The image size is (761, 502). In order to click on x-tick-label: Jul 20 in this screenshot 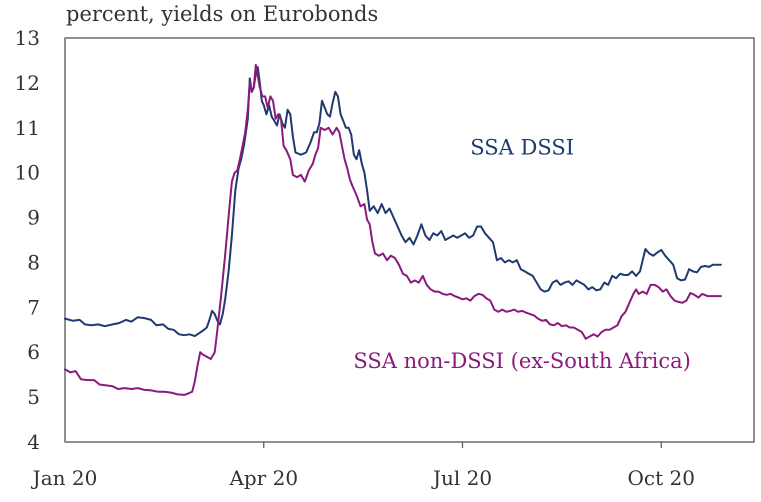, I will do `click(461, 478)`.